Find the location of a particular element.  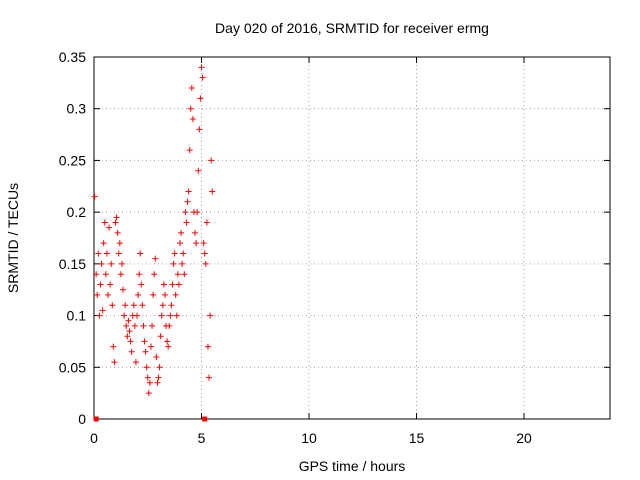

y-tick-label: 0.15 is located at coordinates (72, 264).